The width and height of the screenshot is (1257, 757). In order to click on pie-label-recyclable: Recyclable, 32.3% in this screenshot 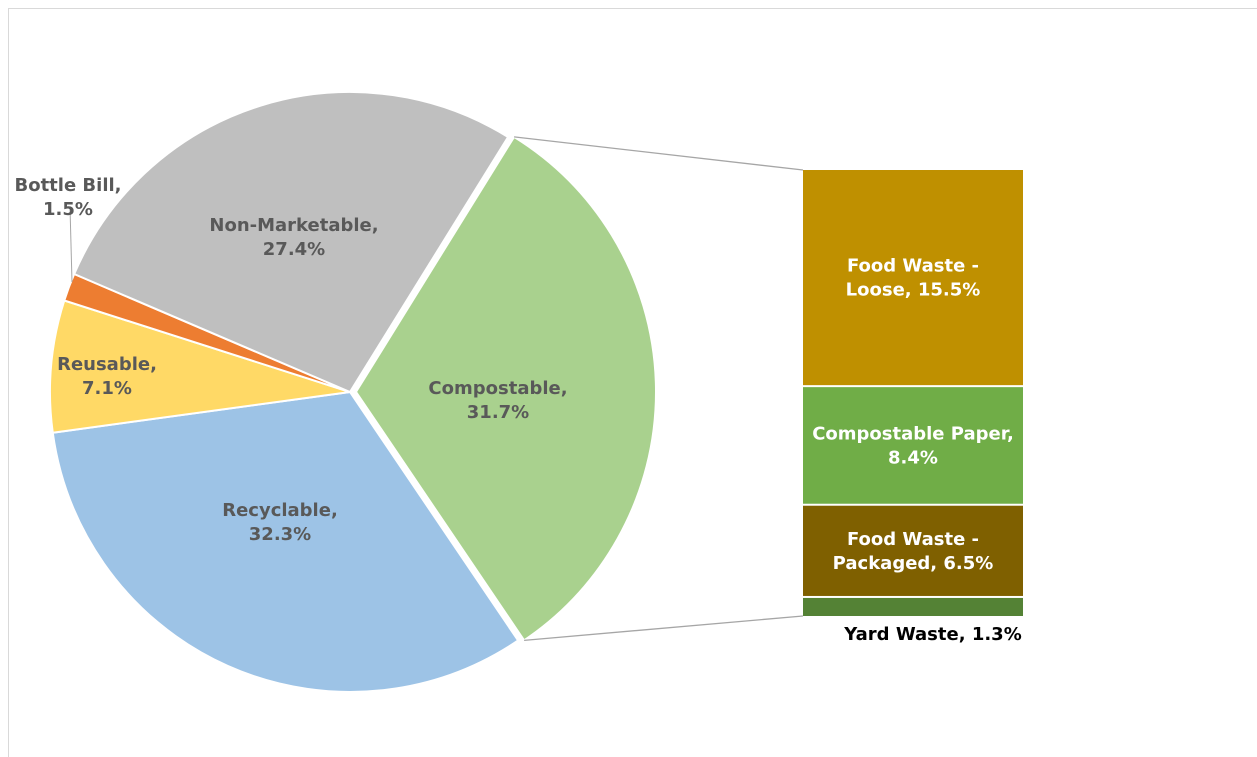, I will do `click(280, 522)`.